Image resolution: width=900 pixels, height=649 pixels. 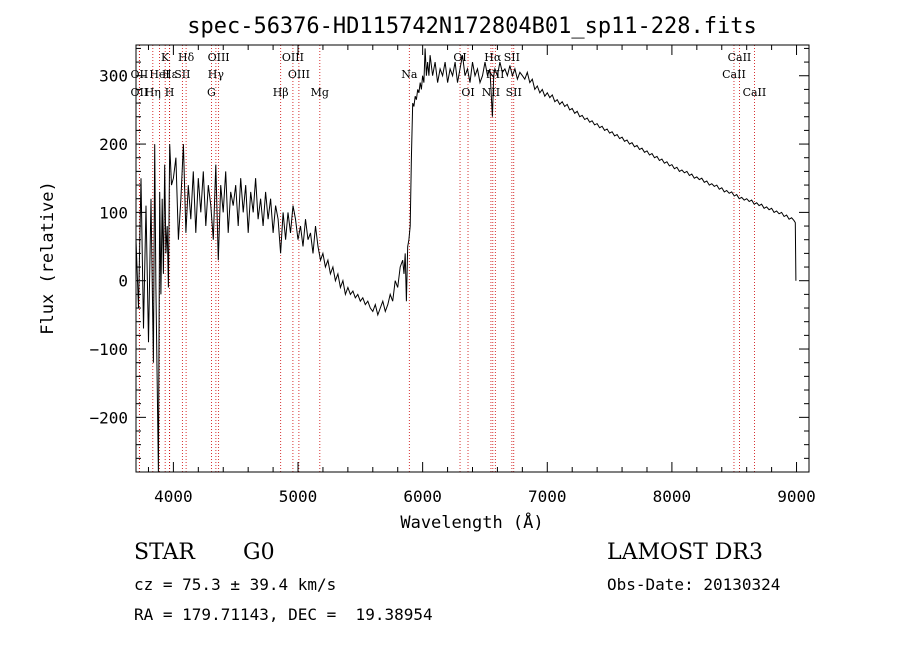 What do you see at coordinates (153, 92) in the screenshot?
I see `line-label: Hη` at bounding box center [153, 92].